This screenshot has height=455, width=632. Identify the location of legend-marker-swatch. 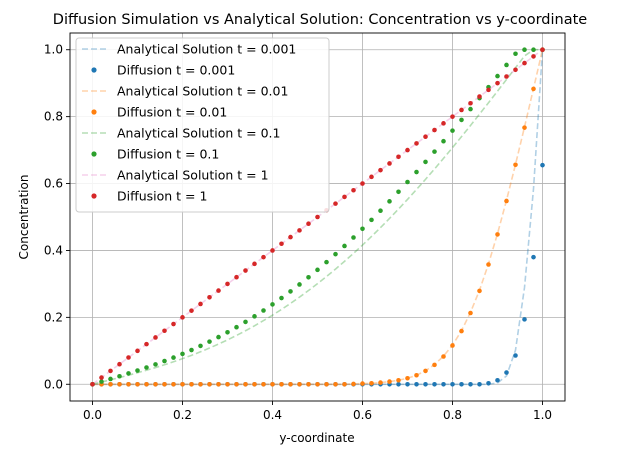
(94, 112).